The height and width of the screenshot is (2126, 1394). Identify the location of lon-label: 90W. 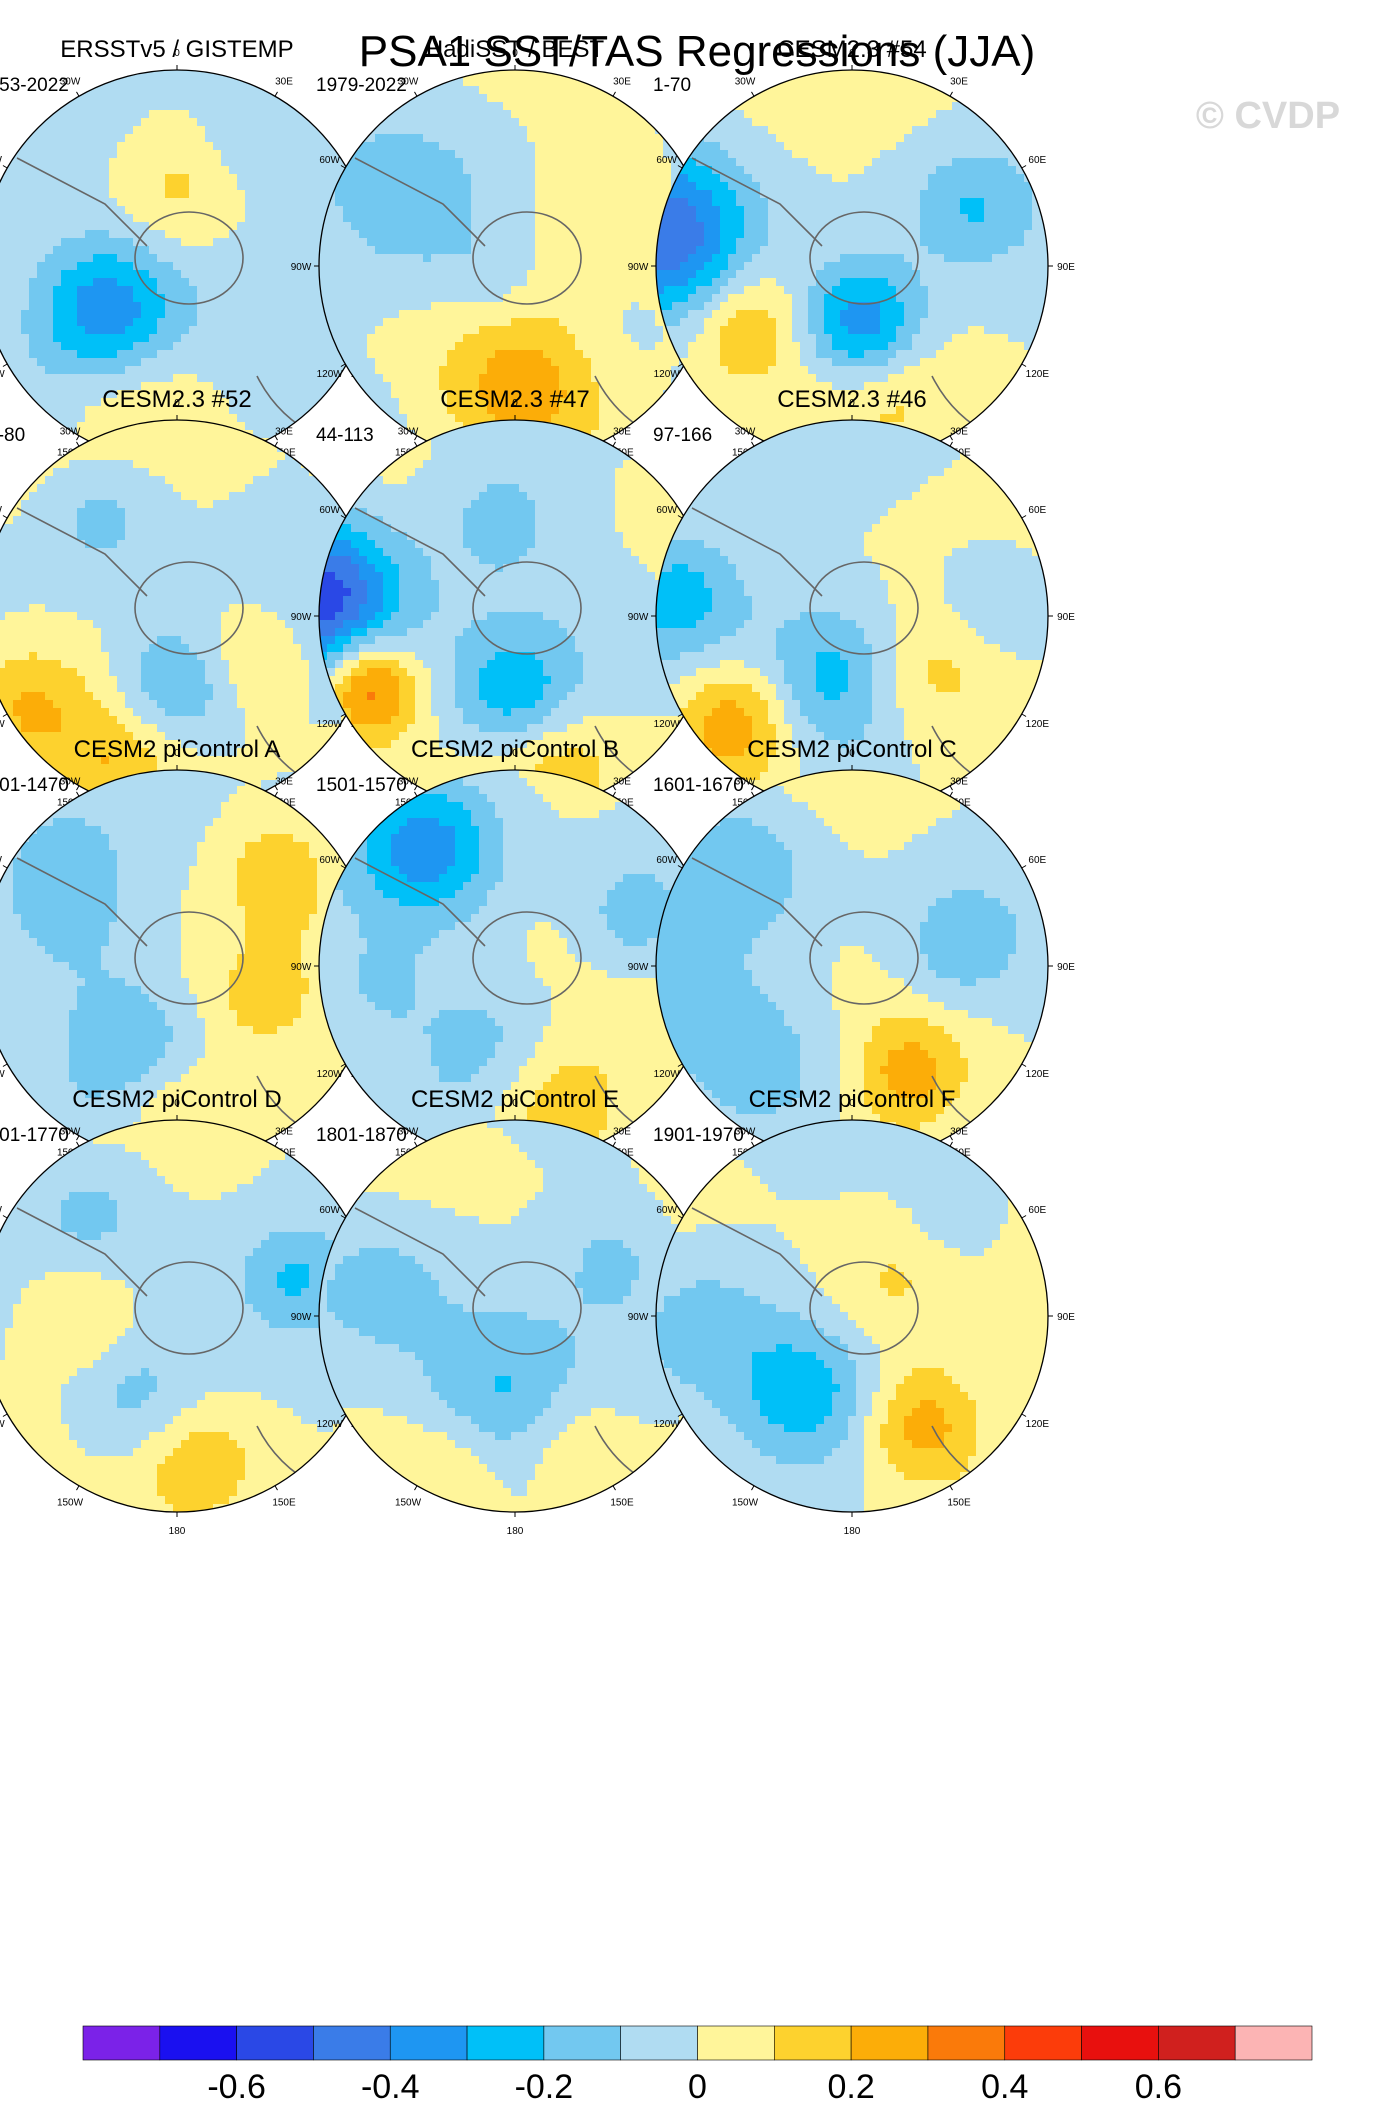
(301, 267).